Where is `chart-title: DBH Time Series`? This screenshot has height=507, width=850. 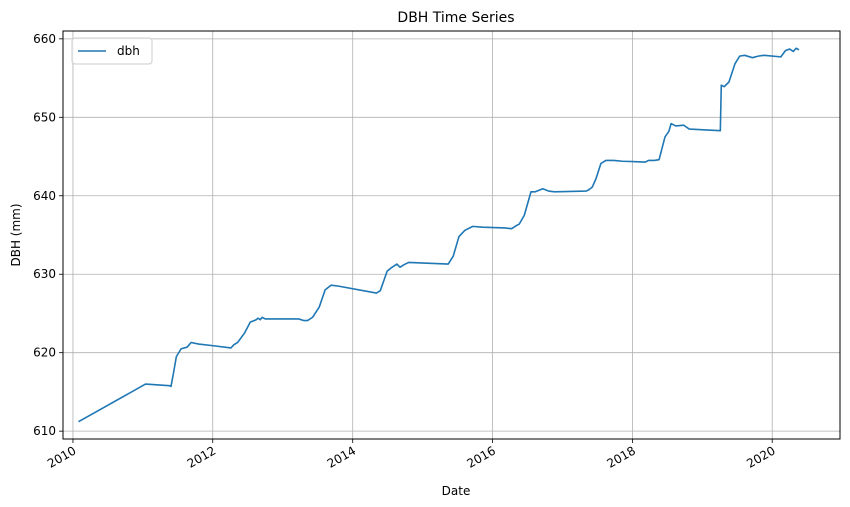
chart-title: DBH Time Series is located at coordinates (455, 18).